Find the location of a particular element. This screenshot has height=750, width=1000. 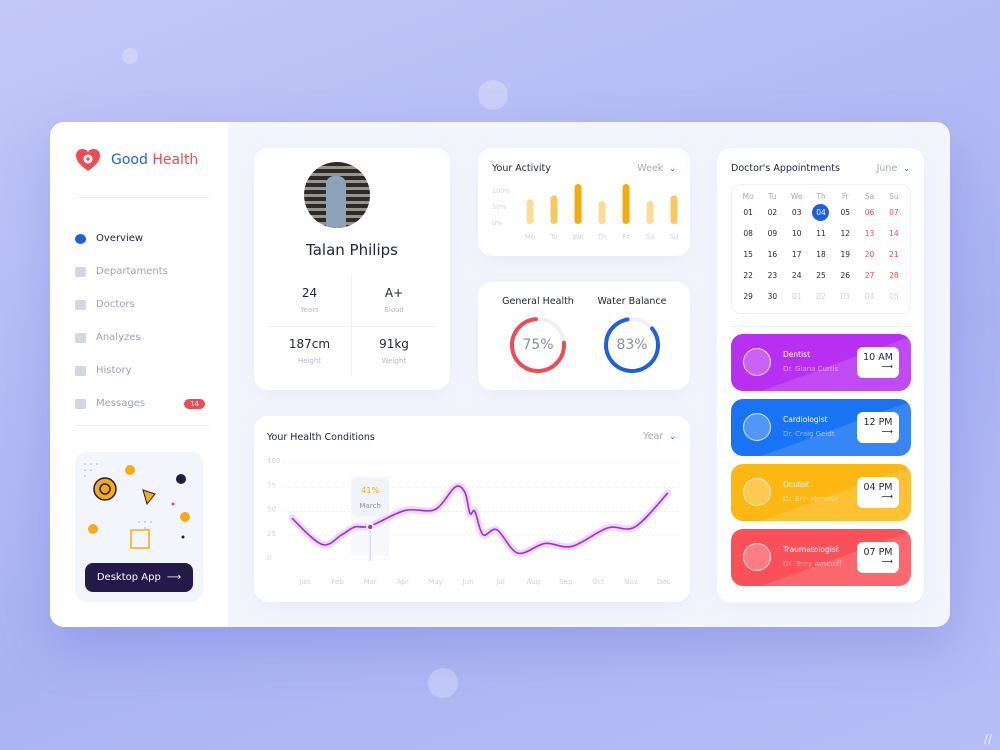

day-number: 05 is located at coordinates (894, 296).